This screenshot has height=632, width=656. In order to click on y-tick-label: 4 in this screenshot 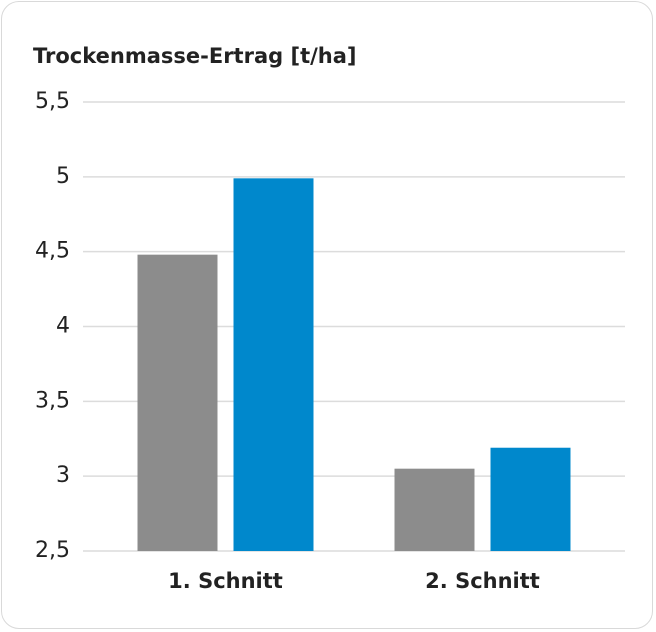, I will do `click(63, 326)`.